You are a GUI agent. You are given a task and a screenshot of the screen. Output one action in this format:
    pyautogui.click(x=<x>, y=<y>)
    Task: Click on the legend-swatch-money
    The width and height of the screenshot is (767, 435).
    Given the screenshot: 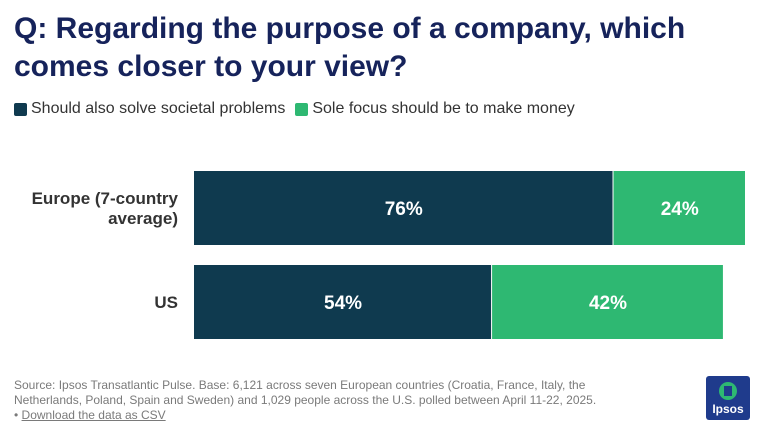 What is the action you would take?
    pyautogui.click(x=302, y=109)
    